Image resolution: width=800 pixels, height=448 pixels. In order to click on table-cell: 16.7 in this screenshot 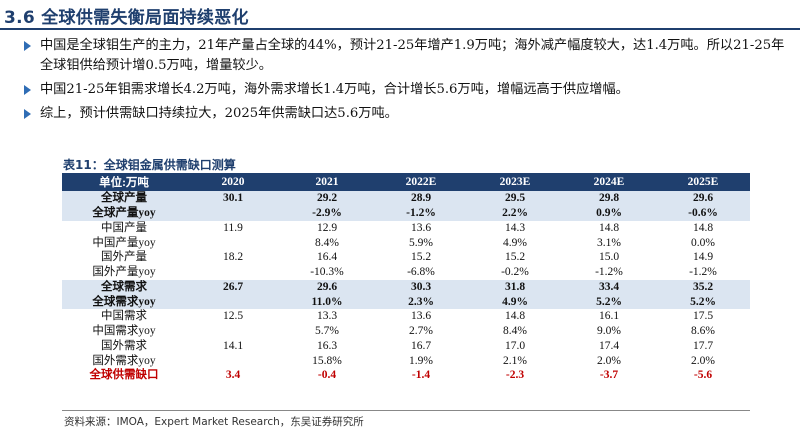, I will do `click(421, 345)`.